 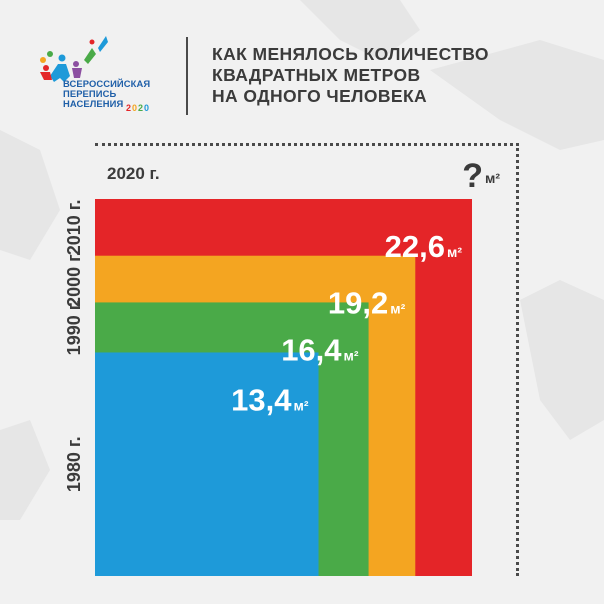 What do you see at coordinates (270, 399) in the screenshot?
I see `value-label-1980: 13,4 м²` at bounding box center [270, 399].